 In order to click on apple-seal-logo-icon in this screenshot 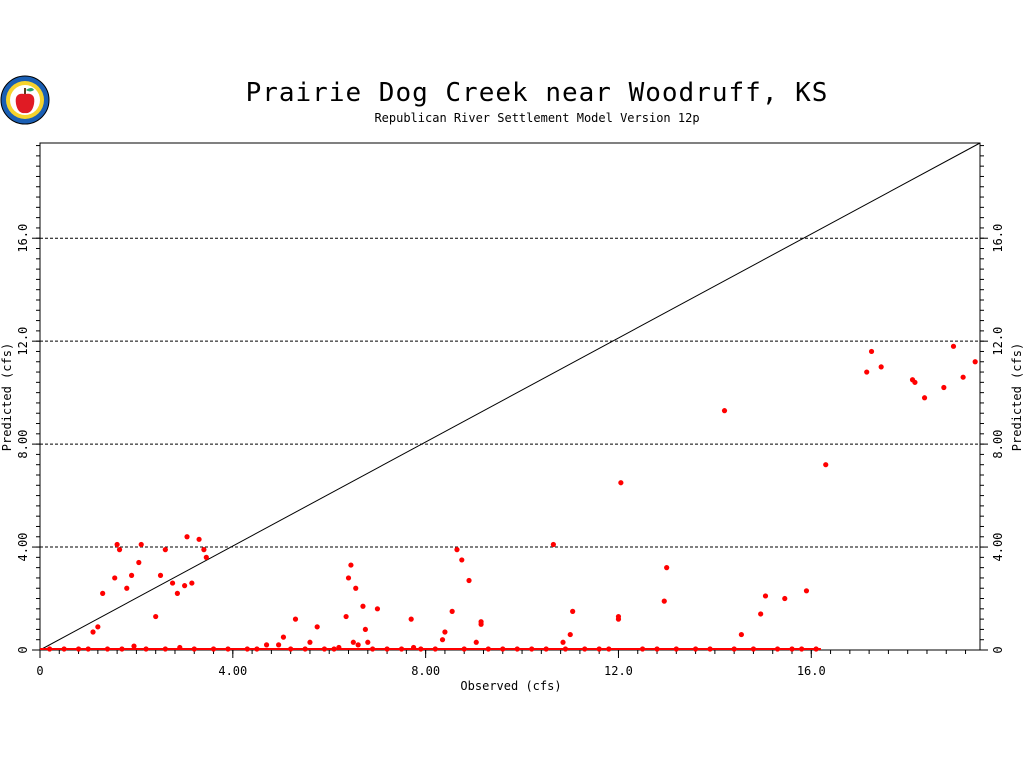, I will do `click(25, 100)`.